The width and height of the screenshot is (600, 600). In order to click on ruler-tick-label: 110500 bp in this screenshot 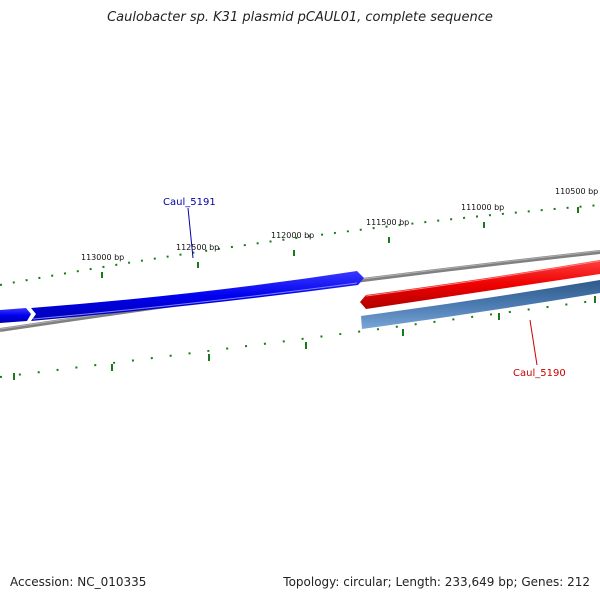, I will do `click(576, 191)`.